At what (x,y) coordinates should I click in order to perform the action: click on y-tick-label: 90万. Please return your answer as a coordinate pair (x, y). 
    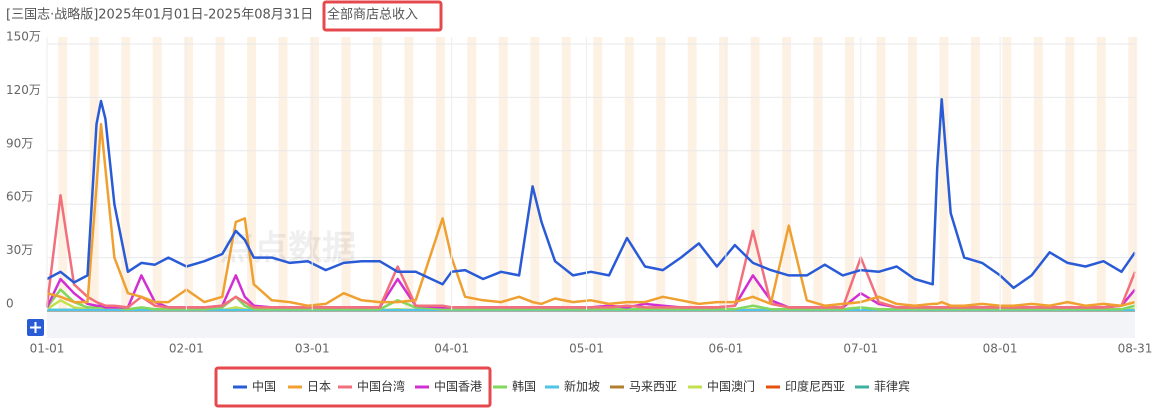
    Looking at the image, I should click on (19, 143).